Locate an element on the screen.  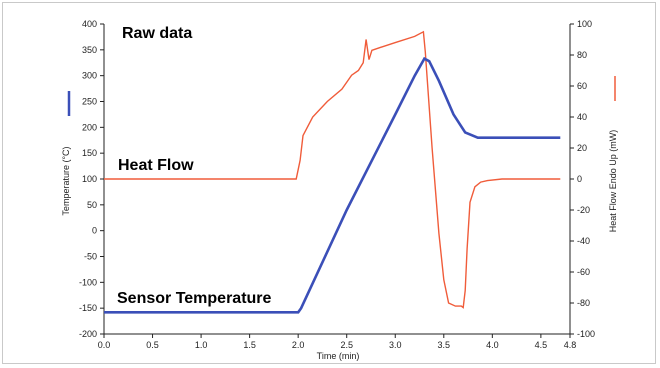
x-tick-label: 4.0 is located at coordinates (492, 345).